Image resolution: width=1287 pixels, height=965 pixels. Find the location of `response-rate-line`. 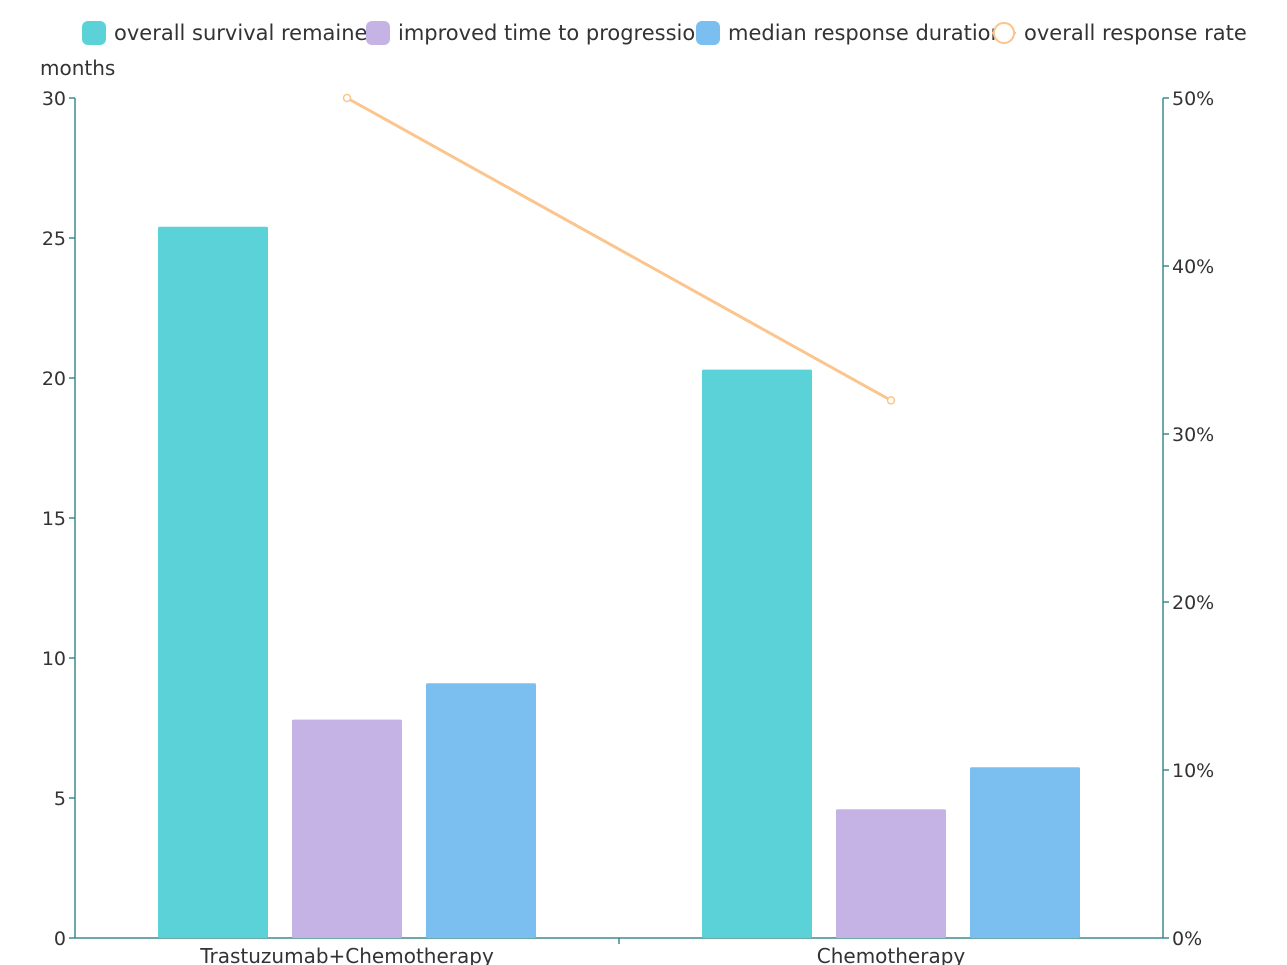

response-rate-line is located at coordinates (619, 249).